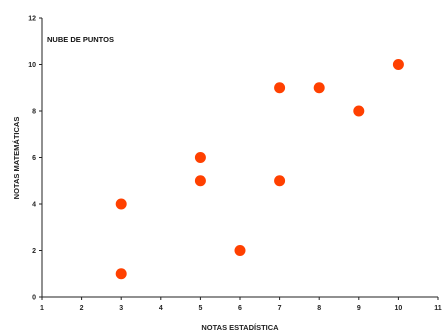 The width and height of the screenshot is (443, 331). What do you see at coordinates (32, 65) in the screenshot?
I see `y-tick-label: 10` at bounding box center [32, 65].